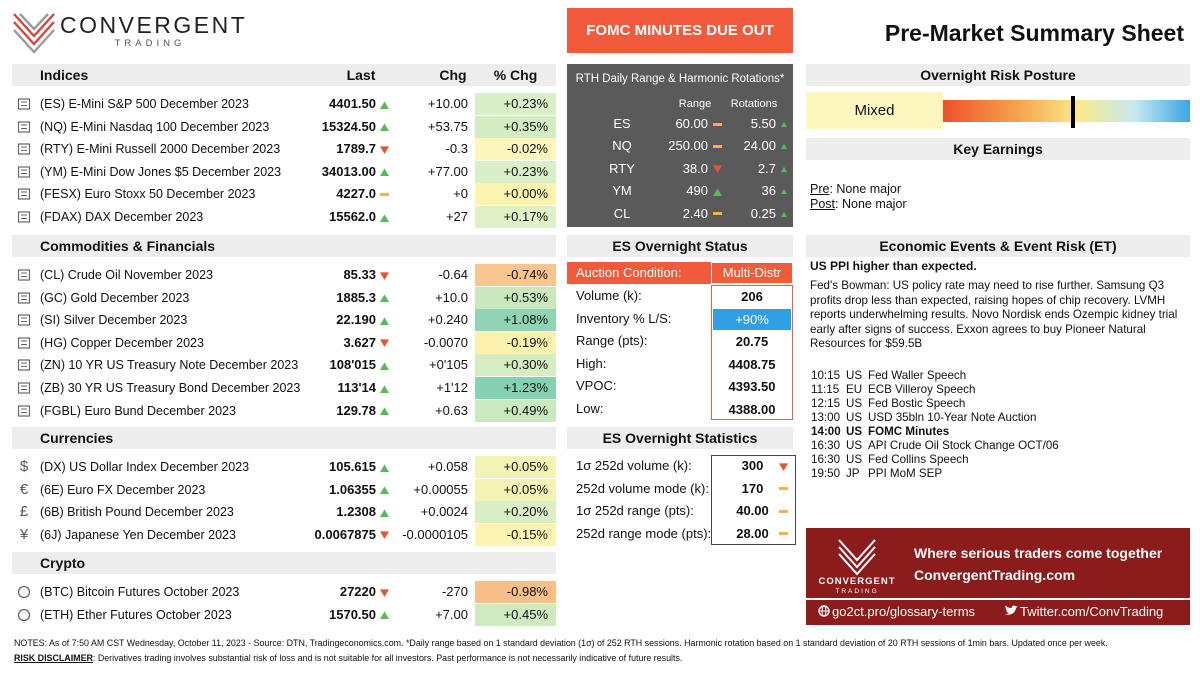 The image size is (1200, 675). I want to click on earnings-label: Post, so click(823, 204).